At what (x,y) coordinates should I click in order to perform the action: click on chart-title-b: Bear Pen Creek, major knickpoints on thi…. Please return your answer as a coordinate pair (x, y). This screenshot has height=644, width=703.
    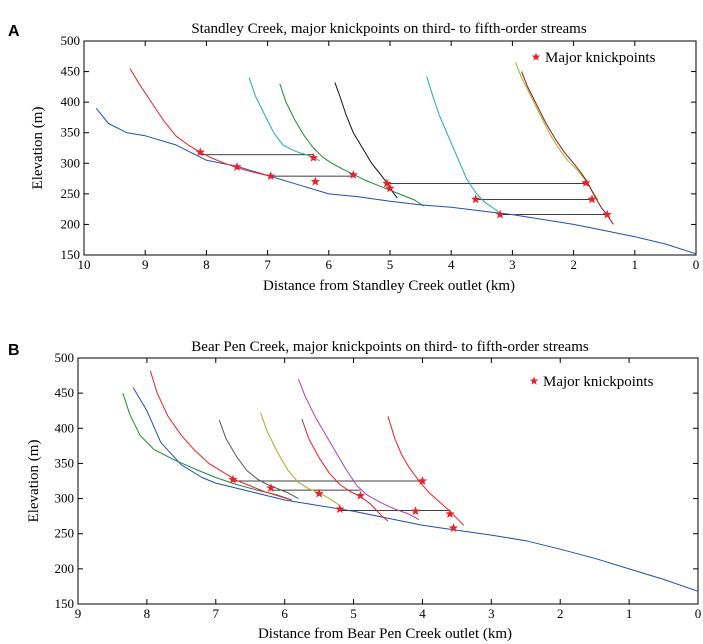
    Looking at the image, I should click on (390, 347).